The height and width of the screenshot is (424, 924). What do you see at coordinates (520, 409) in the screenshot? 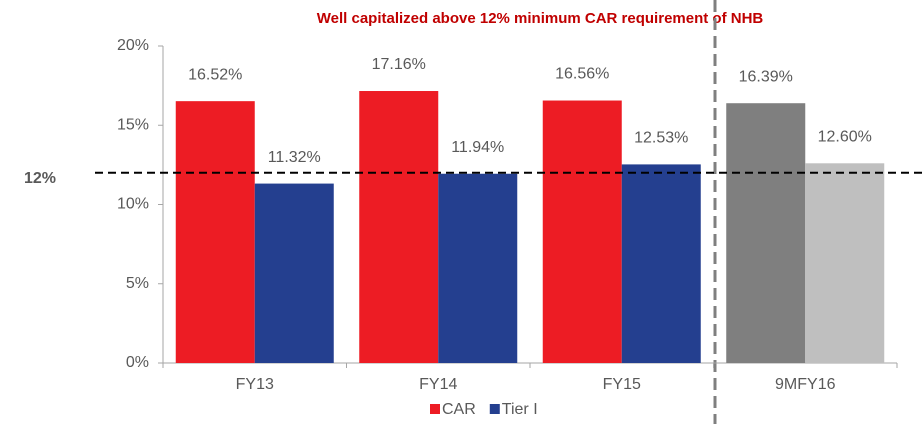
I see `legend-label: Tier I` at bounding box center [520, 409].